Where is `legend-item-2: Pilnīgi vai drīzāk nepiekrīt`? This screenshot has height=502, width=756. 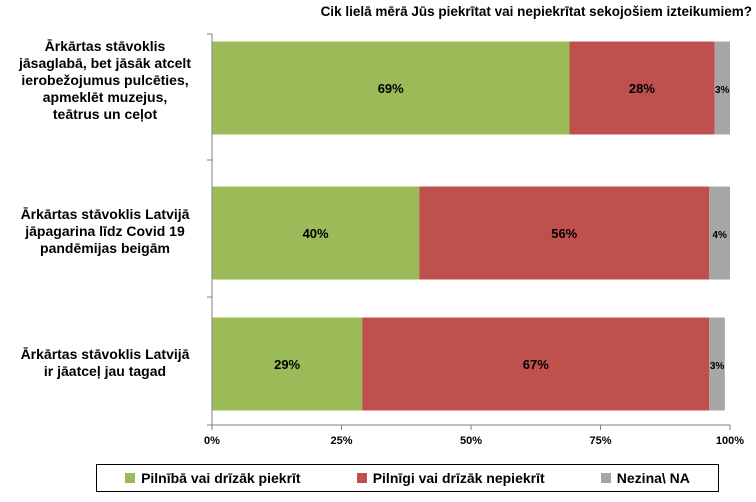 legend-item-2: Pilnīgi vai drīzāk nepiekrīt is located at coordinates (450, 478).